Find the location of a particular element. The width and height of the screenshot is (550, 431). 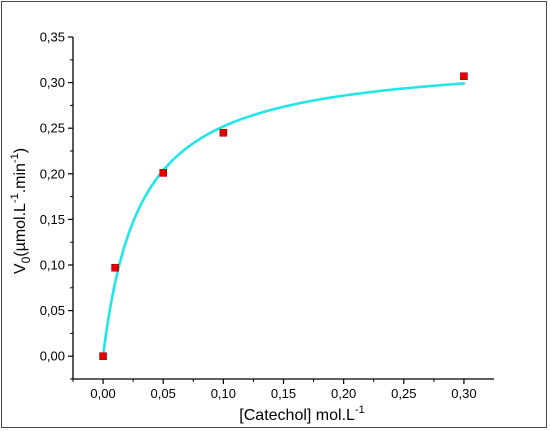

y-tick-label: 0,15 is located at coordinates (52, 219).